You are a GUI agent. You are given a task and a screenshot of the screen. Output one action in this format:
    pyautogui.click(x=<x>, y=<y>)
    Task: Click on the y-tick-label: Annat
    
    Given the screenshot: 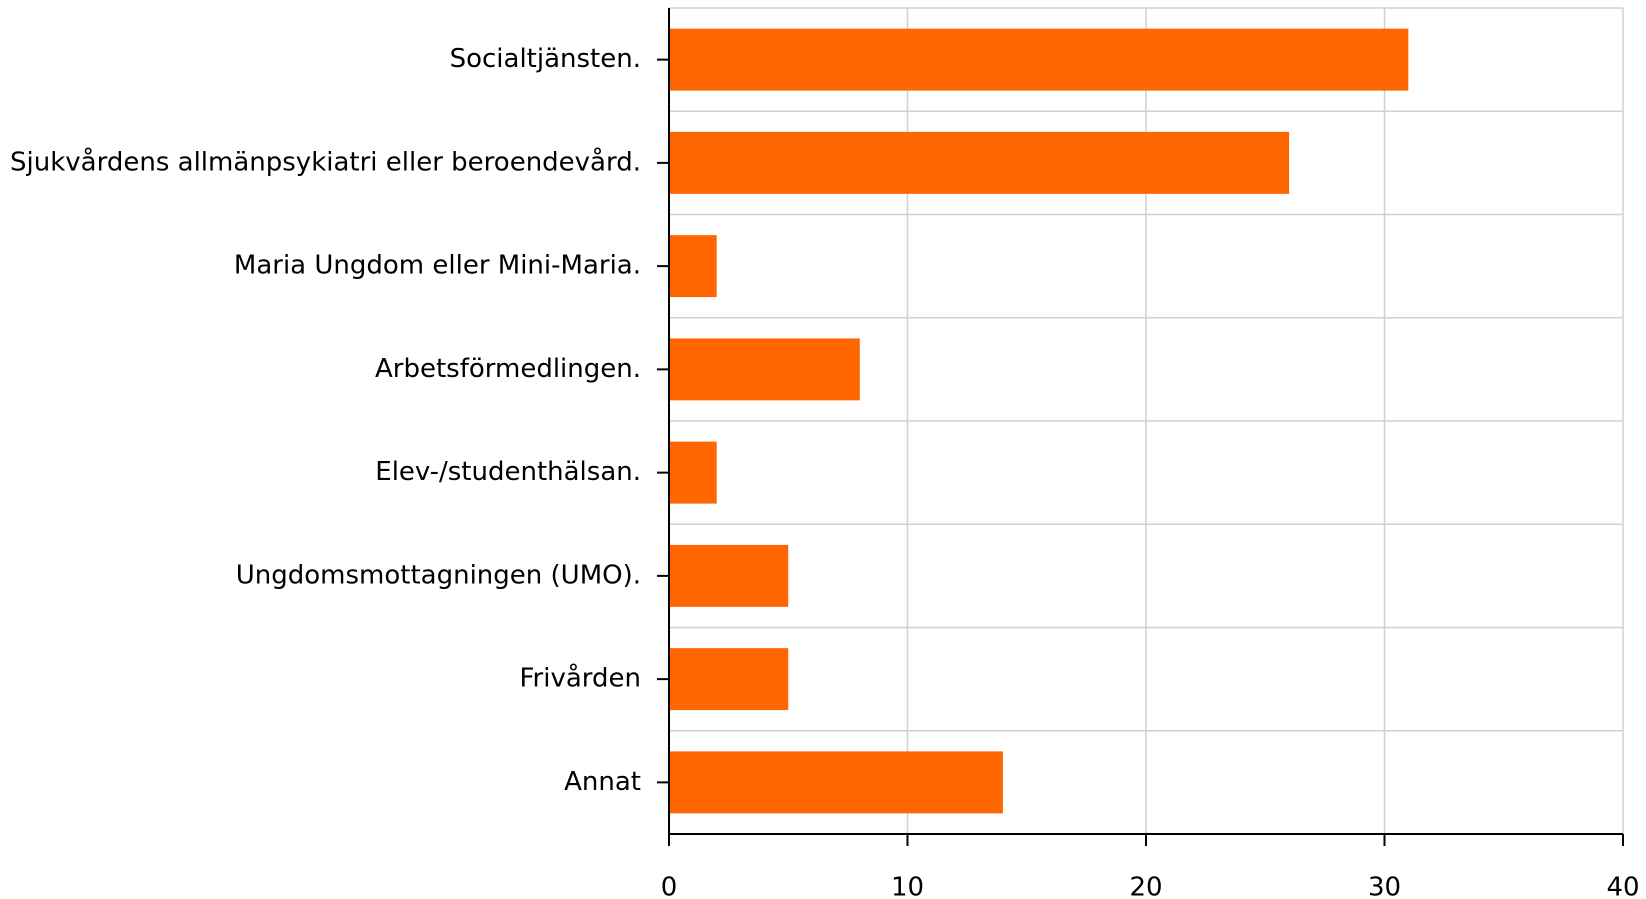 What is the action you would take?
    pyautogui.click(x=602, y=782)
    